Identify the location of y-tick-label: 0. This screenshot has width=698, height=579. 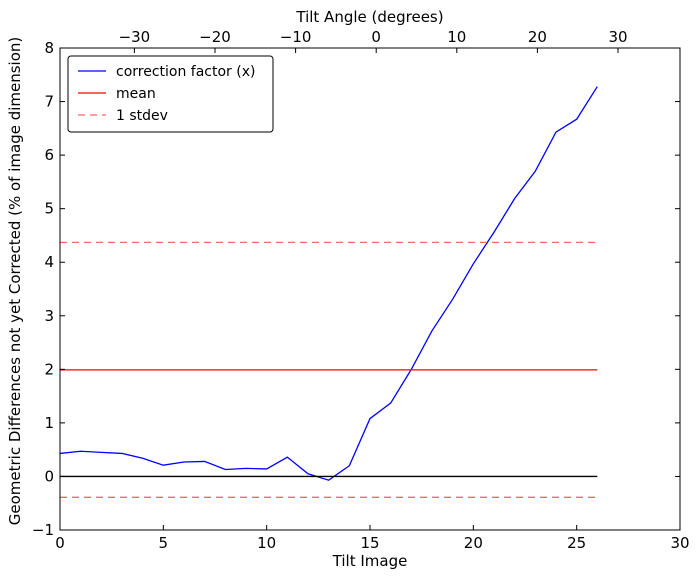
(49, 476).